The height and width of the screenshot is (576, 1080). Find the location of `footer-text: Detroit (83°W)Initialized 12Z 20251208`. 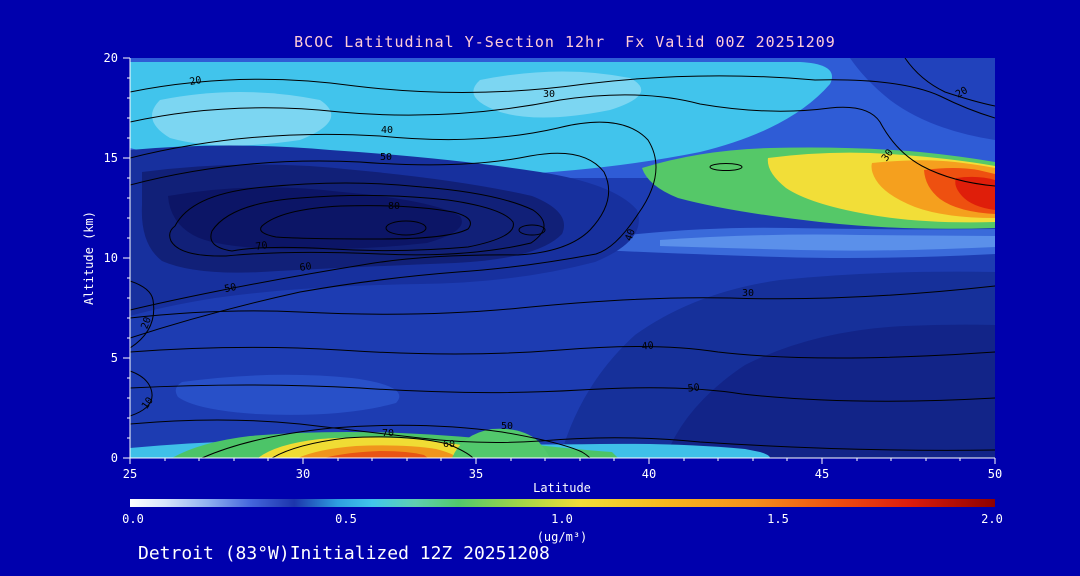

footer-text: Detroit (83°W)Initialized 12Z 20251208 is located at coordinates (344, 553).